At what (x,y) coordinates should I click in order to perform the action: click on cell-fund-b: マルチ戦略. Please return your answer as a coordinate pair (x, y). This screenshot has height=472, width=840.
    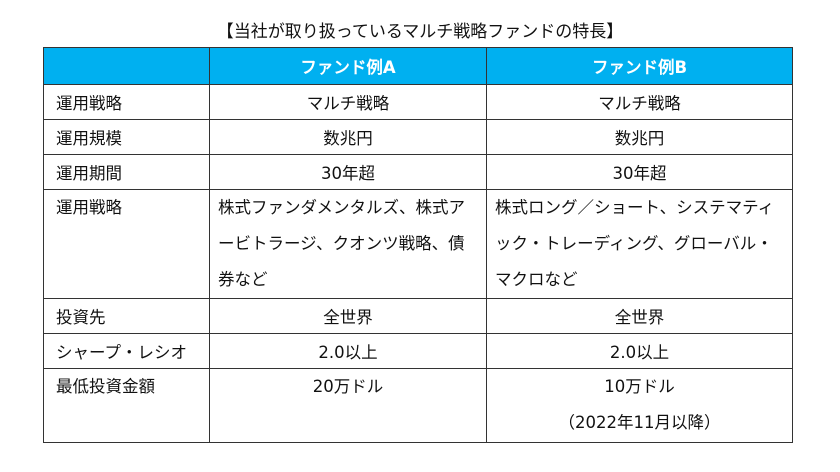
    Looking at the image, I should click on (639, 102).